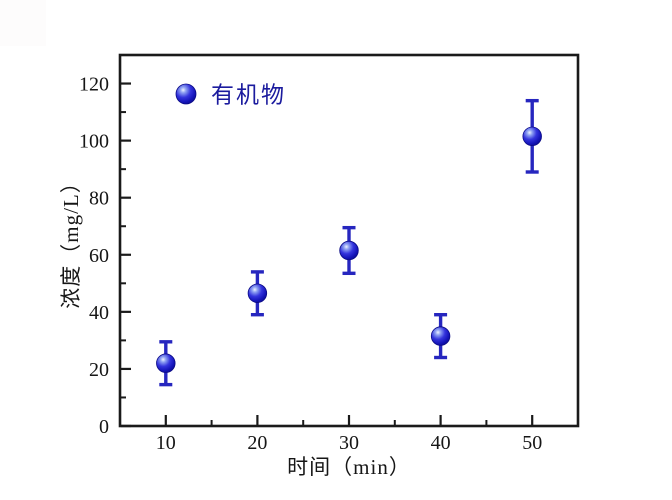  What do you see at coordinates (349, 443) in the screenshot?
I see `x-tick-label: 30` at bounding box center [349, 443].